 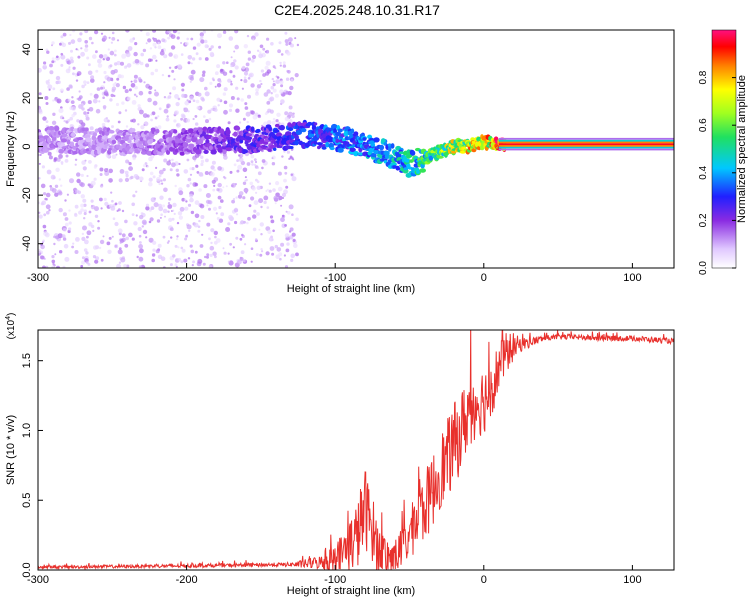 What do you see at coordinates (11, 329) in the screenshot?
I see `scale-factor-base: (x10` at bounding box center [11, 329].